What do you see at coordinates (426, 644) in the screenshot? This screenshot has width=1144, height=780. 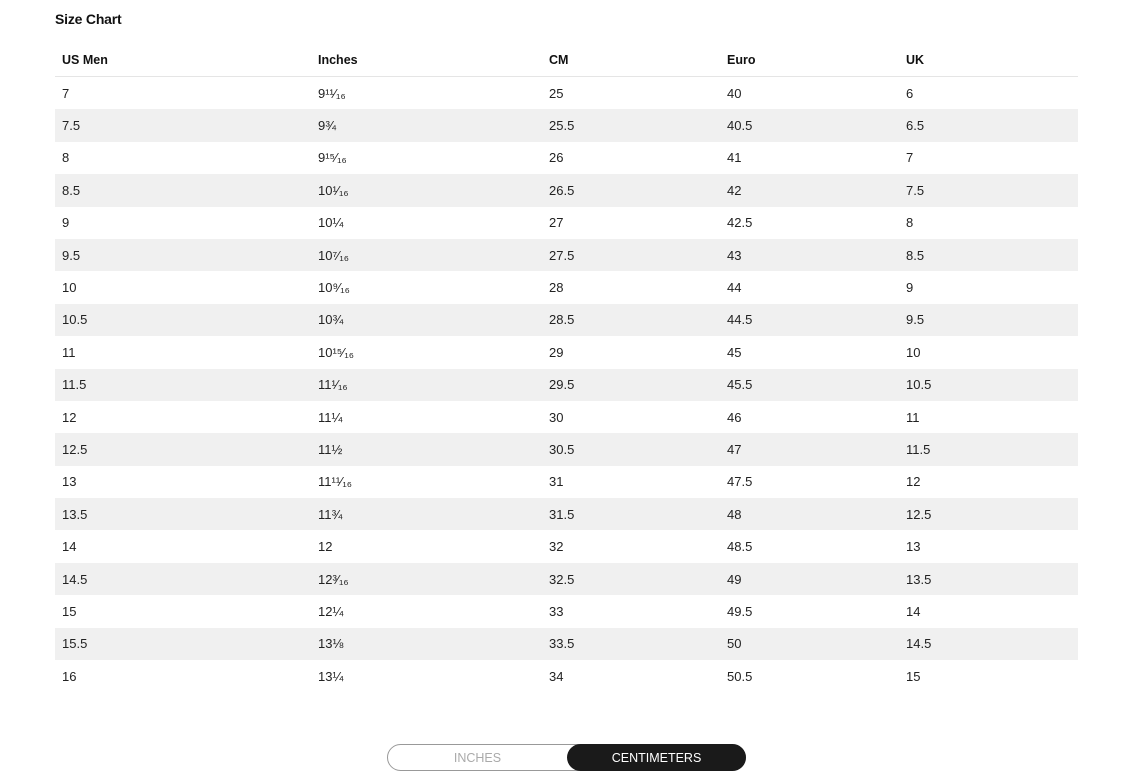 I see `cell-inches: 13⅛` at bounding box center [426, 644].